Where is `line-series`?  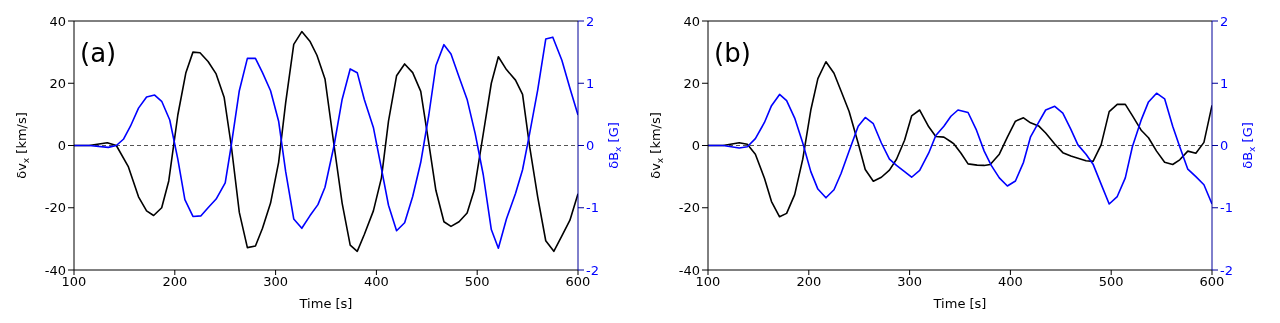 line-series is located at coordinates (960, 148).